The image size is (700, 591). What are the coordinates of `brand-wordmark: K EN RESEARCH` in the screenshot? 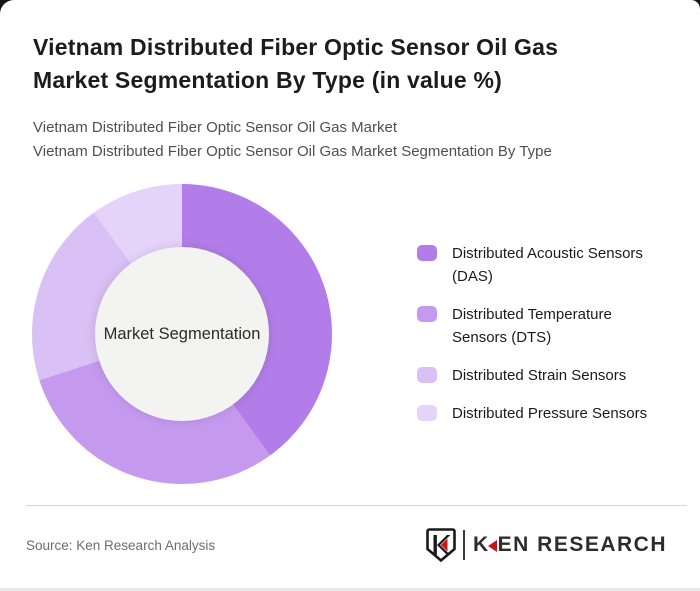 It's located at (570, 545).